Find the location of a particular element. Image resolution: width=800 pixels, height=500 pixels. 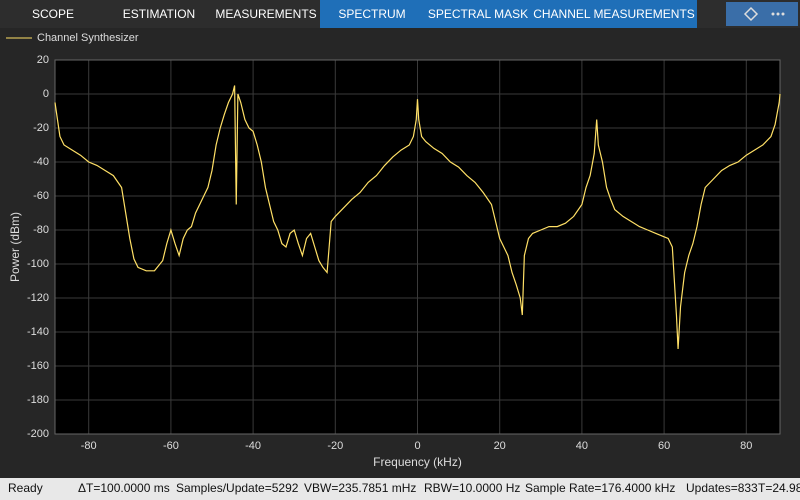

status-item: RBW=10.0000 Hz is located at coordinates (472, 488).